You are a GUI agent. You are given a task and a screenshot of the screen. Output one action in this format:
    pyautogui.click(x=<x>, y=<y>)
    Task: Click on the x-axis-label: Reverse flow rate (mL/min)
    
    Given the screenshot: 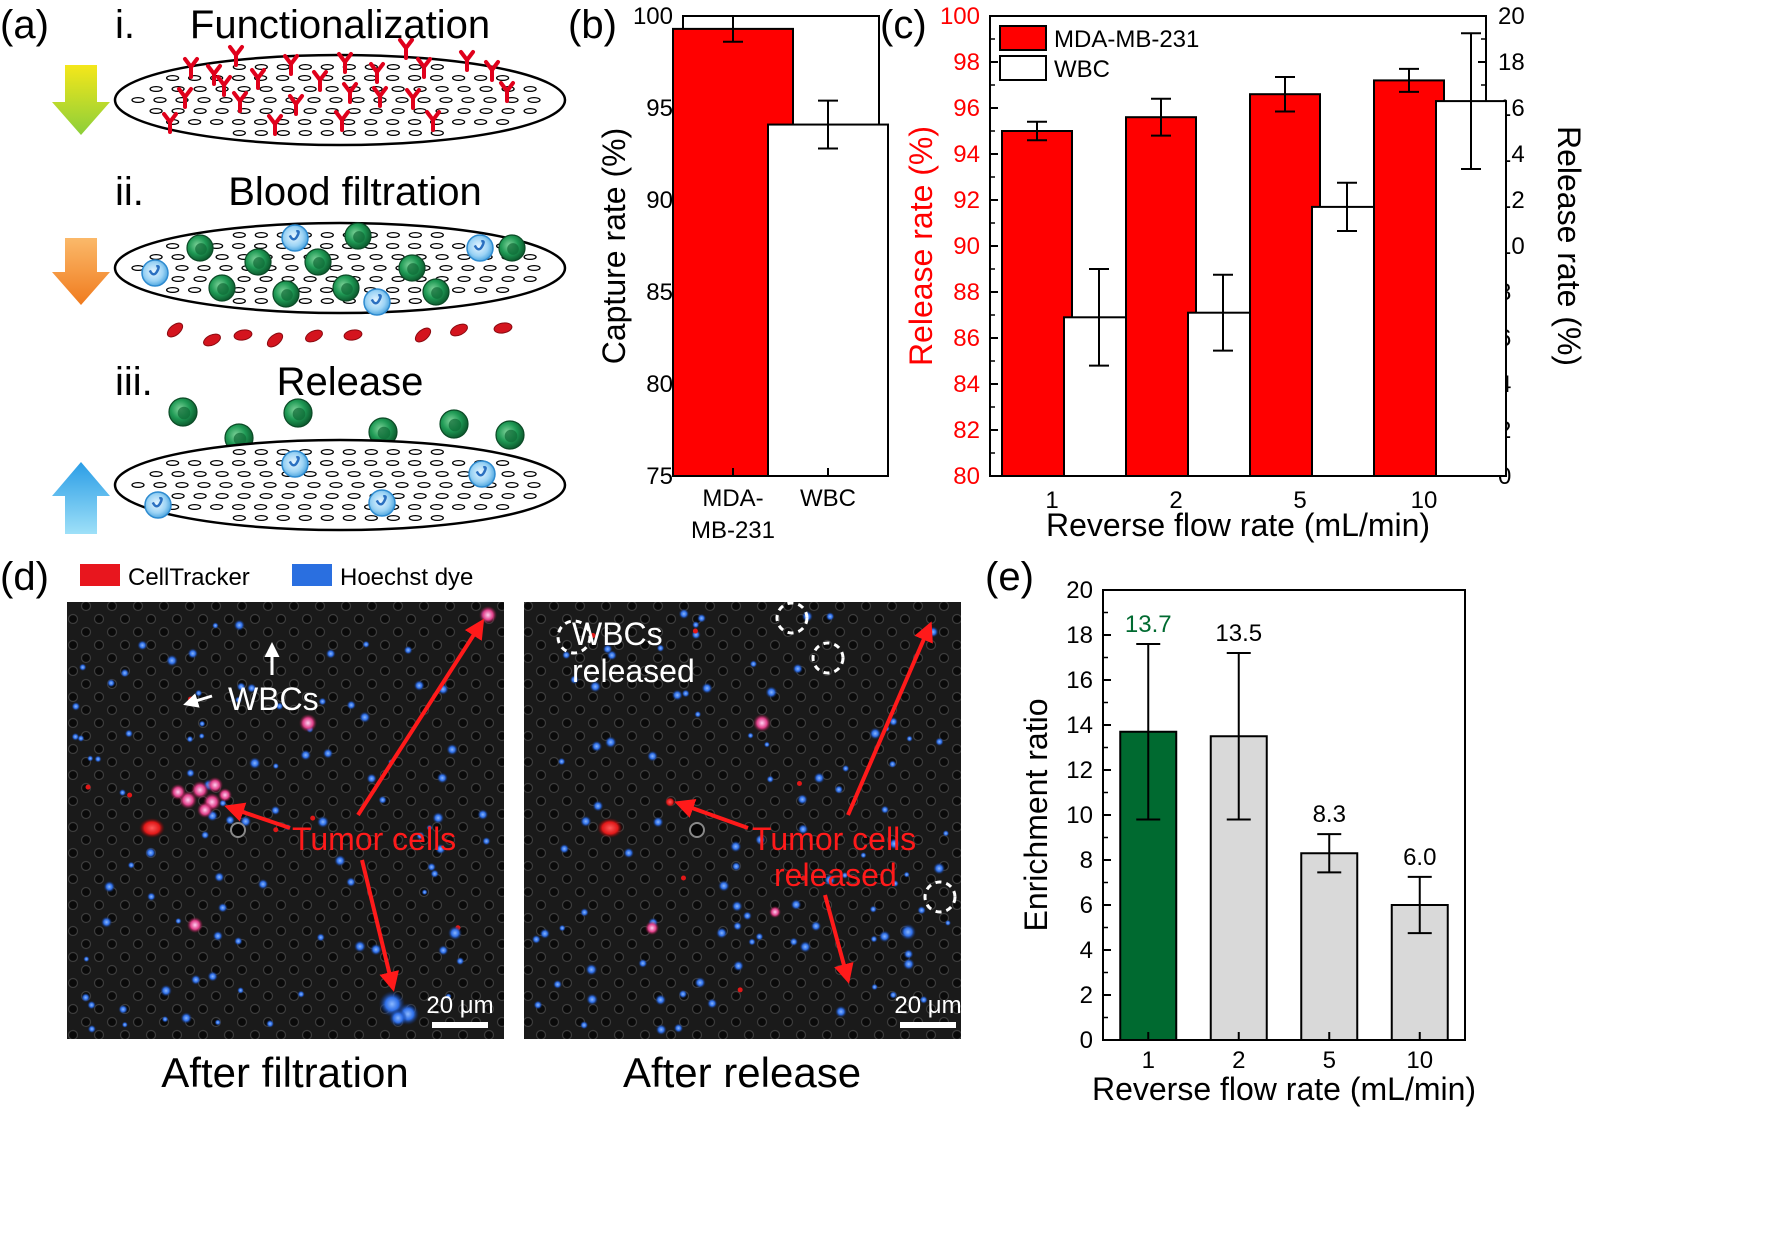 What is the action you would take?
    pyautogui.click(x=1238, y=525)
    